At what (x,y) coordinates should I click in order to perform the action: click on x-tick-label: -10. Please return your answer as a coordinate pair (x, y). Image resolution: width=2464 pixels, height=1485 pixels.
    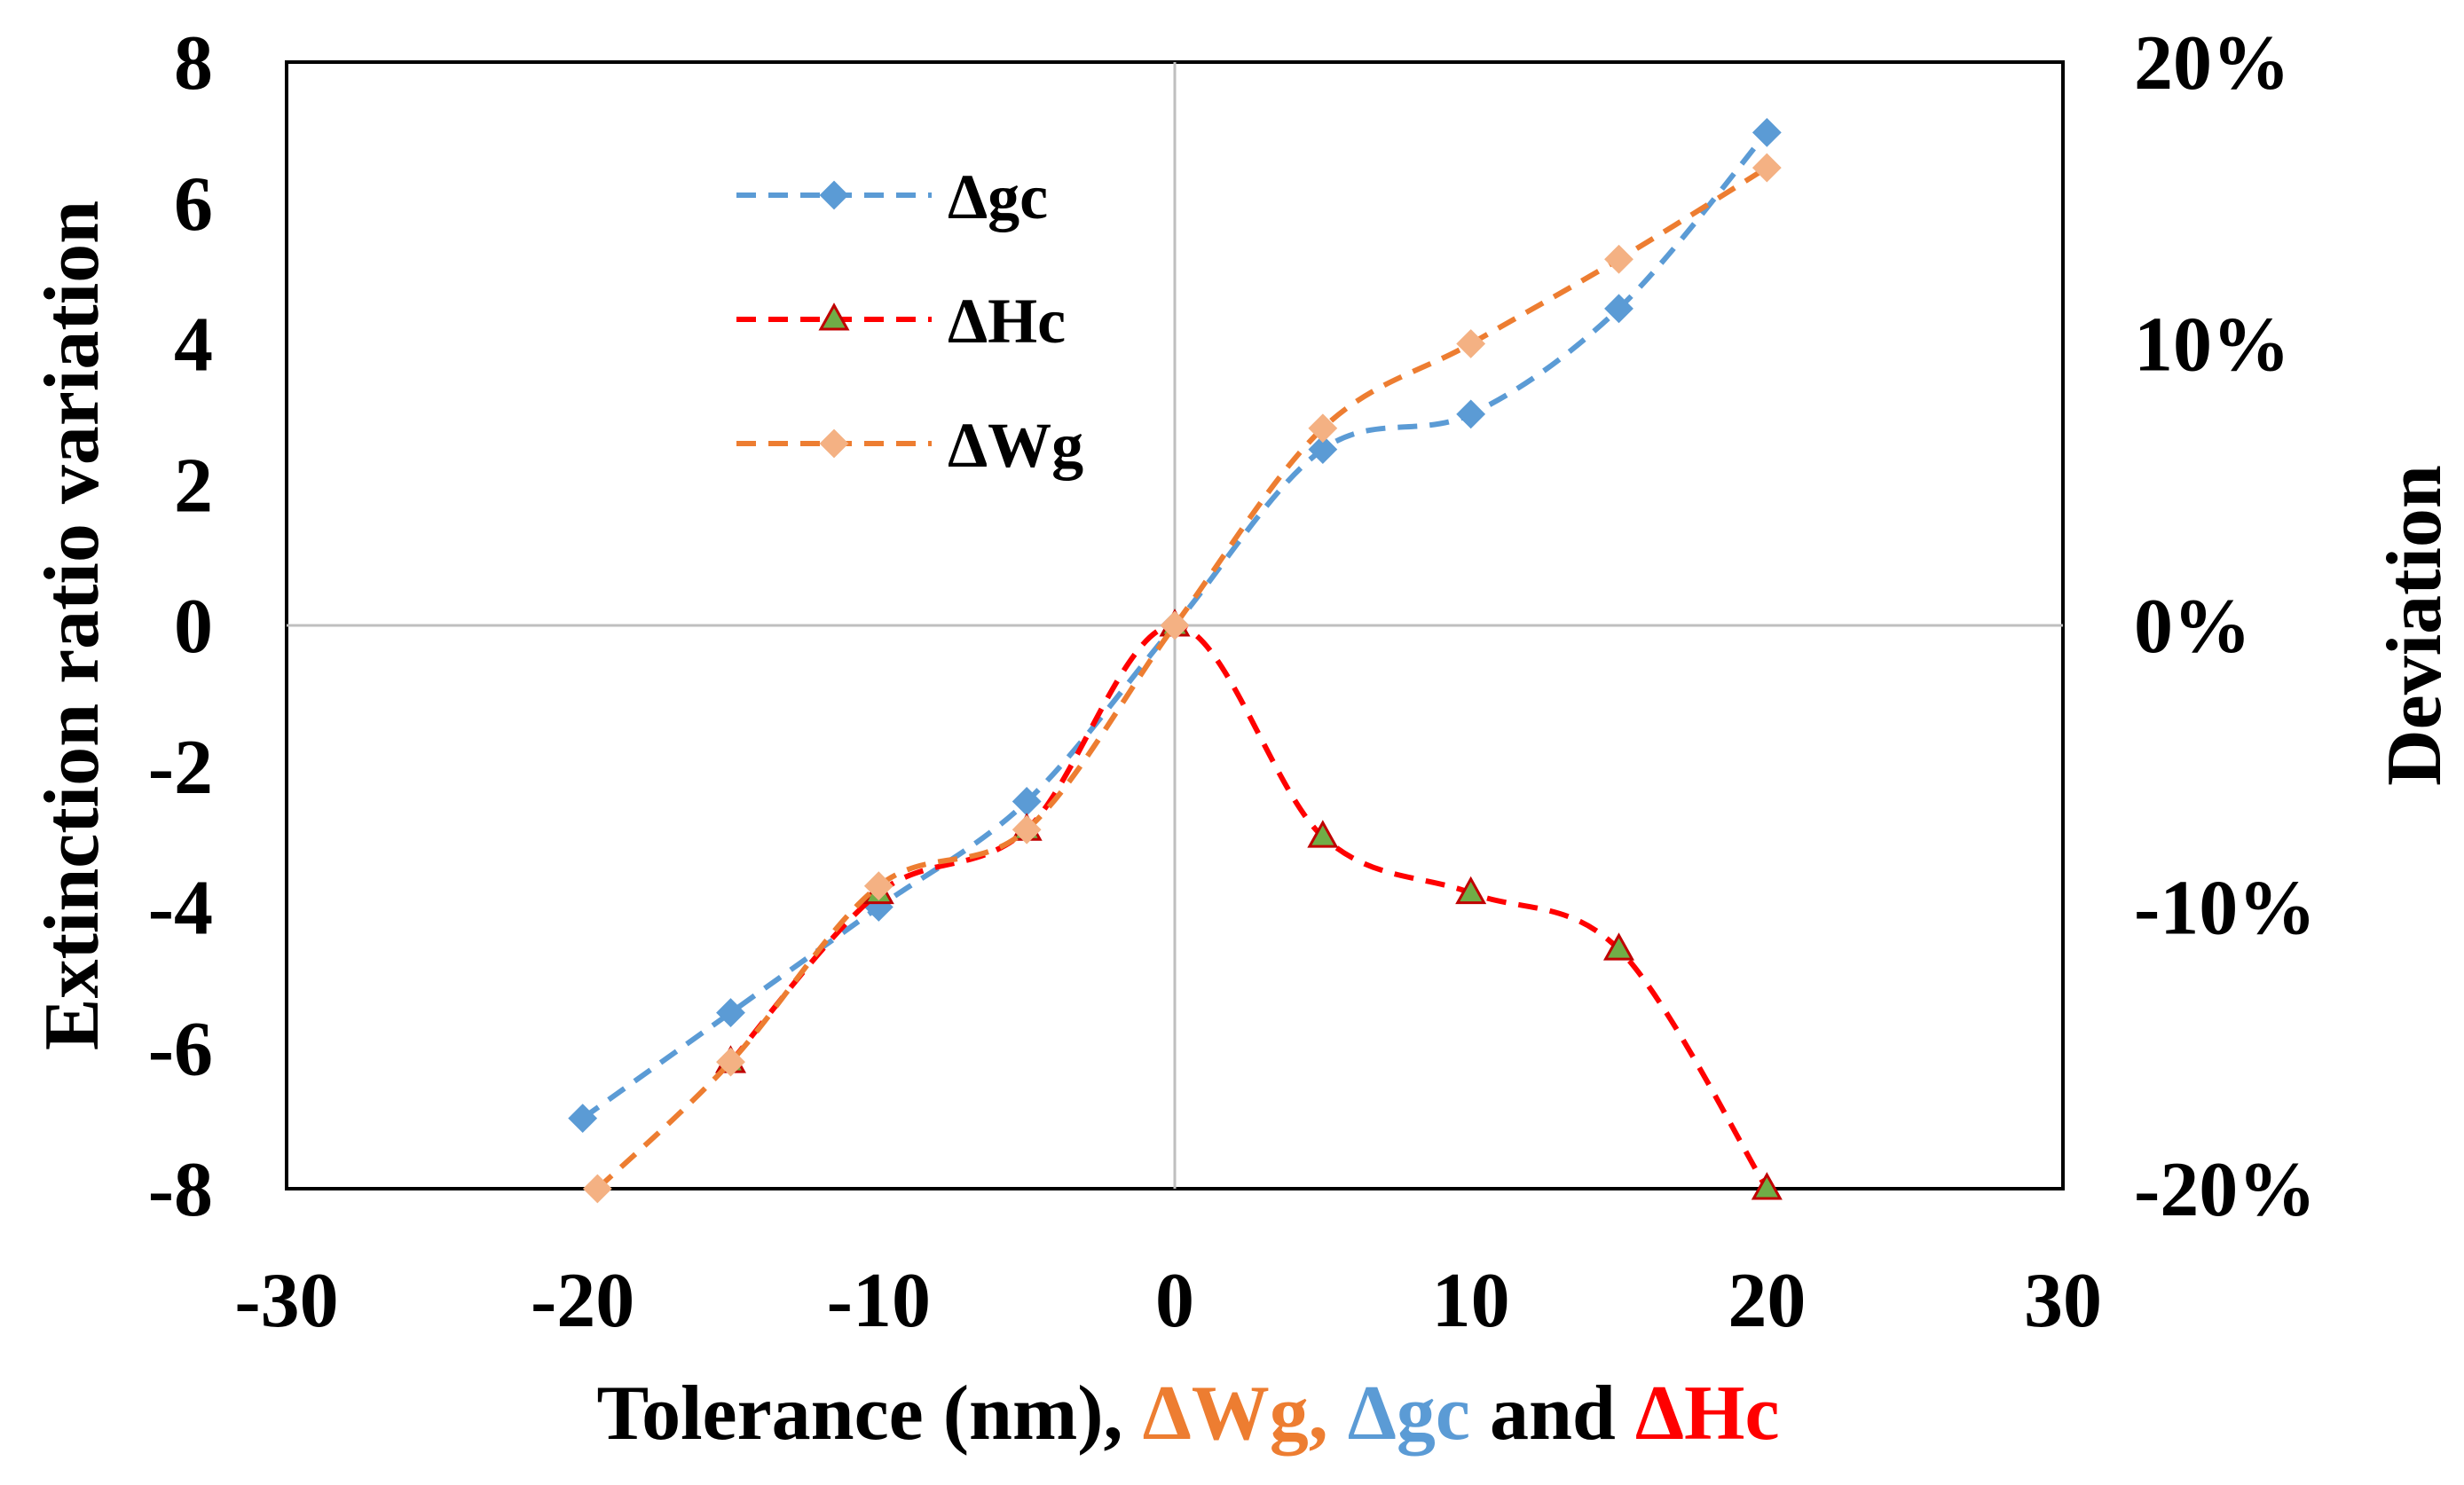
    Looking at the image, I should click on (879, 1301).